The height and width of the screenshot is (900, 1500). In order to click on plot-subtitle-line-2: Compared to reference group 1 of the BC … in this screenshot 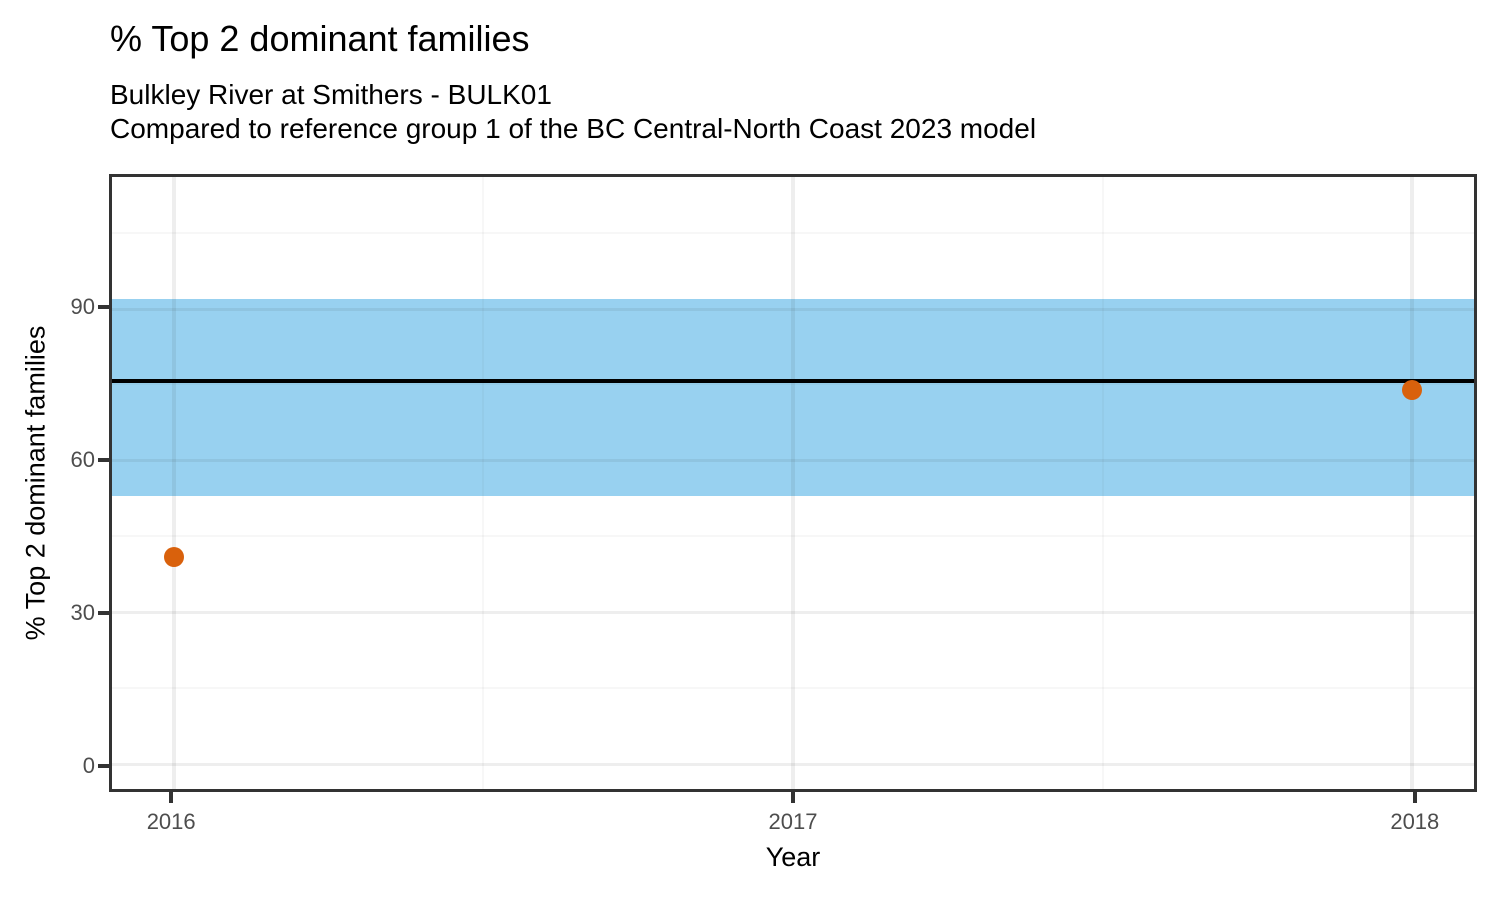, I will do `click(573, 128)`.